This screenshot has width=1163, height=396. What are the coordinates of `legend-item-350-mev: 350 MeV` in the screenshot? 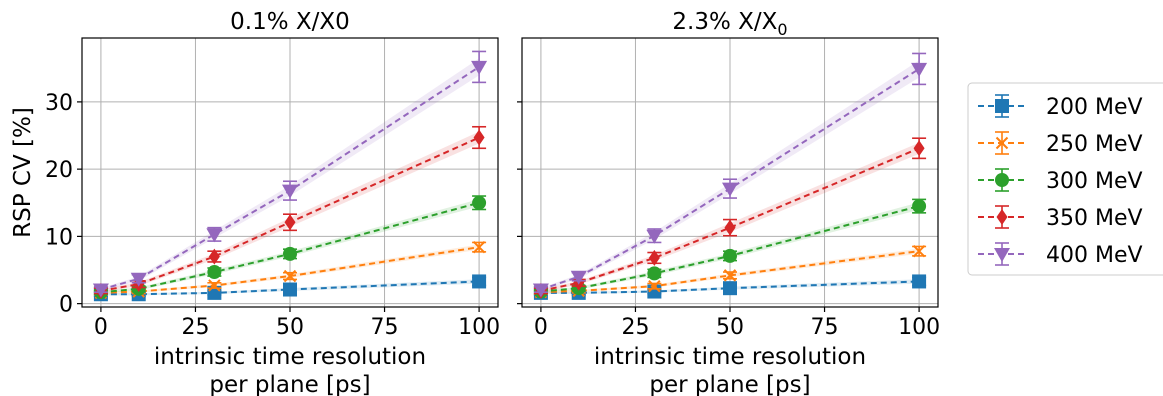 It's located at (1060, 218).